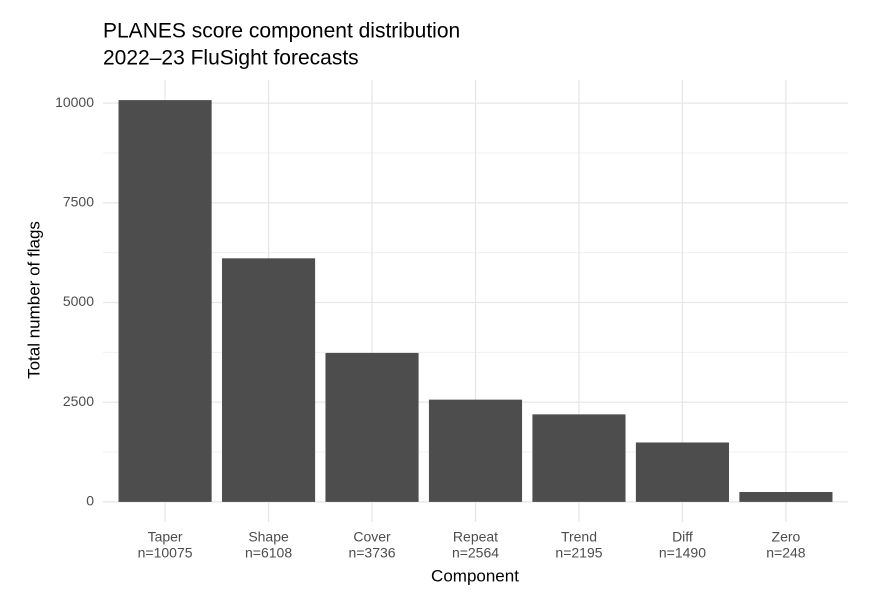  Describe the element at coordinates (78, 301) in the screenshot. I see `y-tick-label: 5000` at that location.